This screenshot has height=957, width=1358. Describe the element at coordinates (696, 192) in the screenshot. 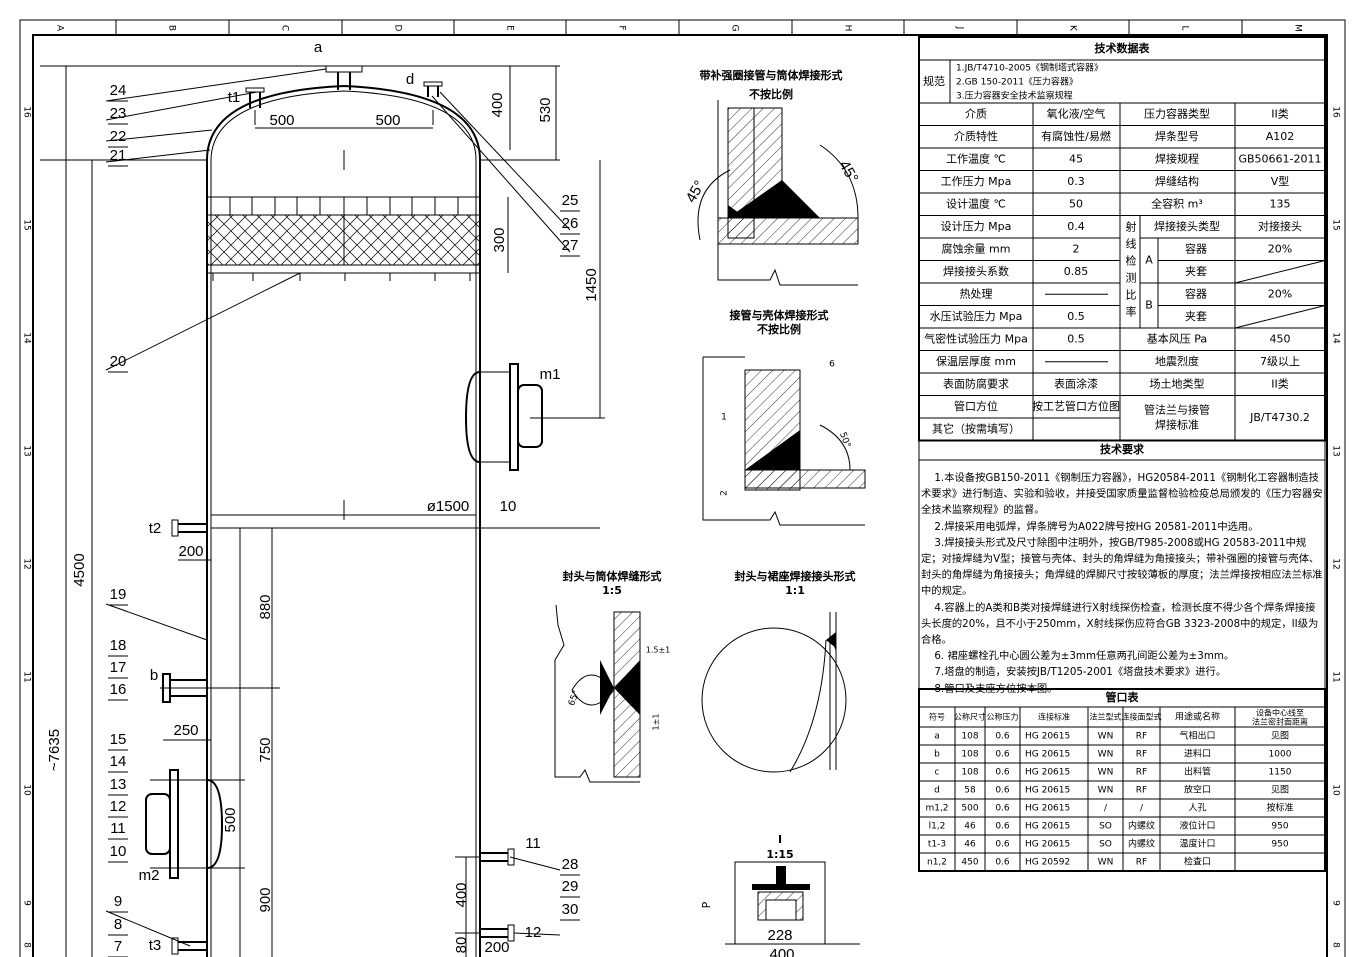

I see `detail-dimension: 45°` at that location.